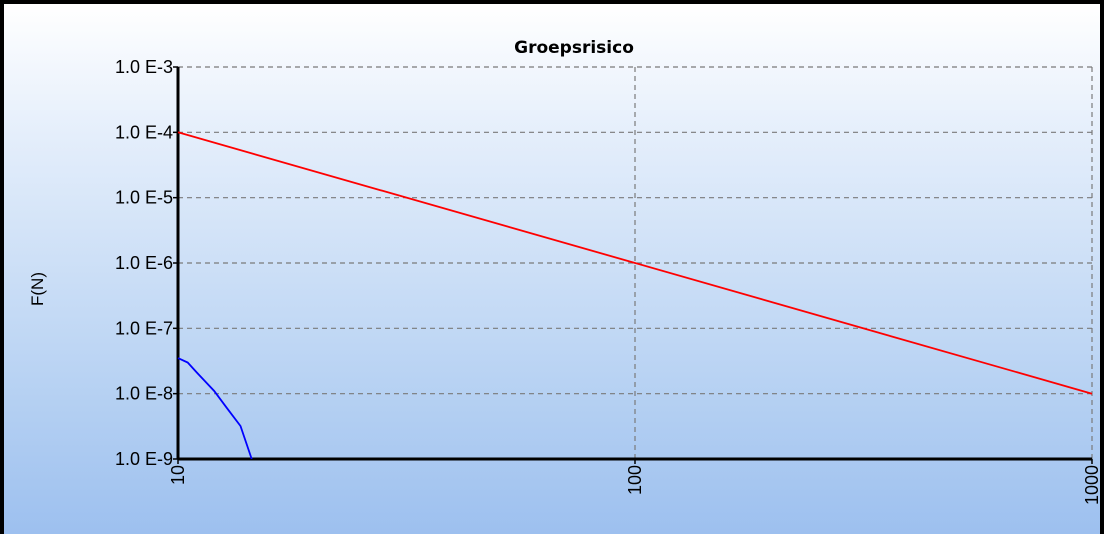  I want to click on y-tick-label: 1.0 E-9, so click(144, 459).